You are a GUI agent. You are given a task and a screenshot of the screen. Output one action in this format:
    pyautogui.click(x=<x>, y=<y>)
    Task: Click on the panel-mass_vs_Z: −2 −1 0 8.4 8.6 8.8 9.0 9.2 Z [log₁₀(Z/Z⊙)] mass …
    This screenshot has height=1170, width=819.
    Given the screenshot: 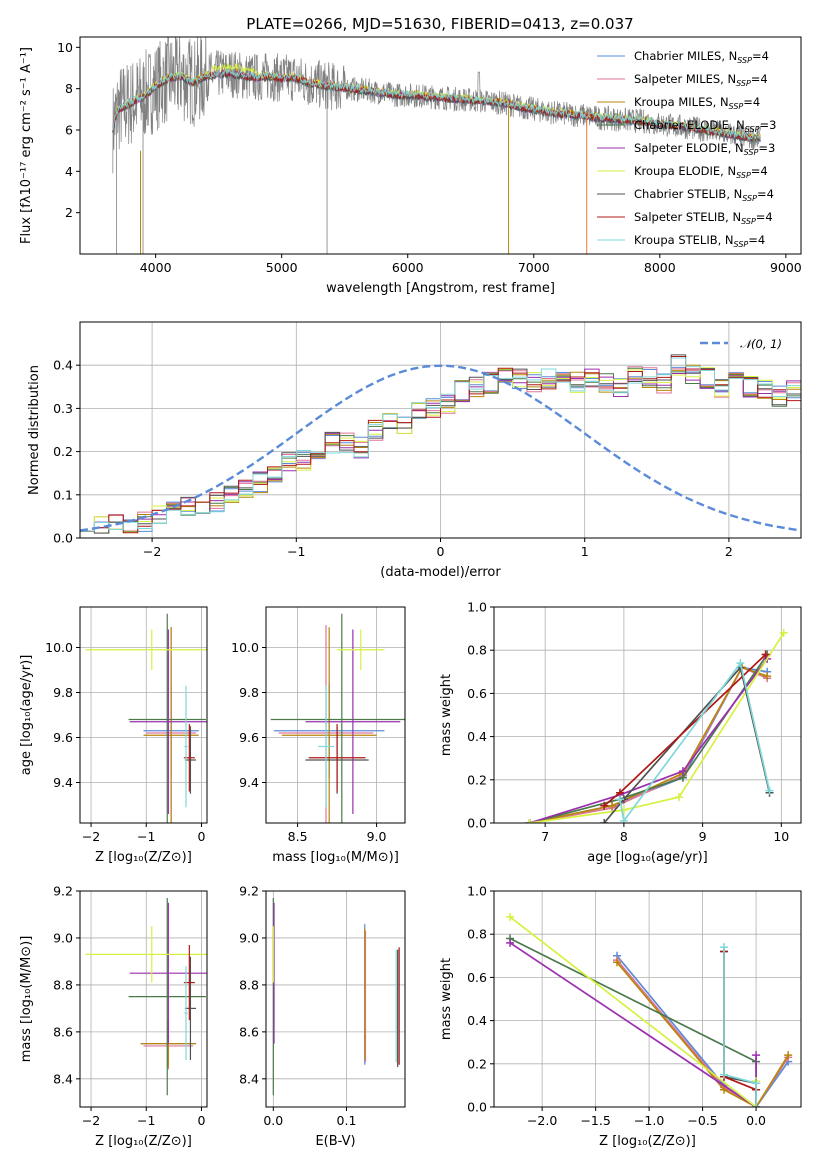 What is the action you would take?
    pyautogui.click(x=113, y=1016)
    